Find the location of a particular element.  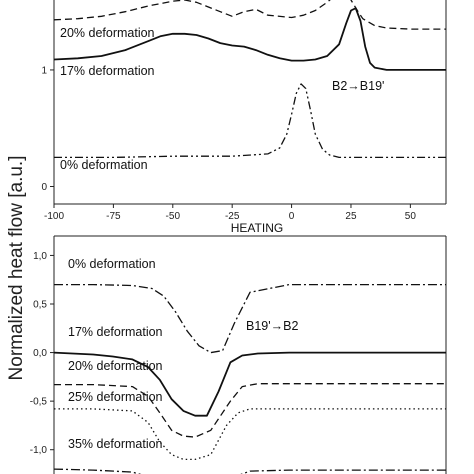

heating-x-tick-label: 50 is located at coordinates (411, 216).